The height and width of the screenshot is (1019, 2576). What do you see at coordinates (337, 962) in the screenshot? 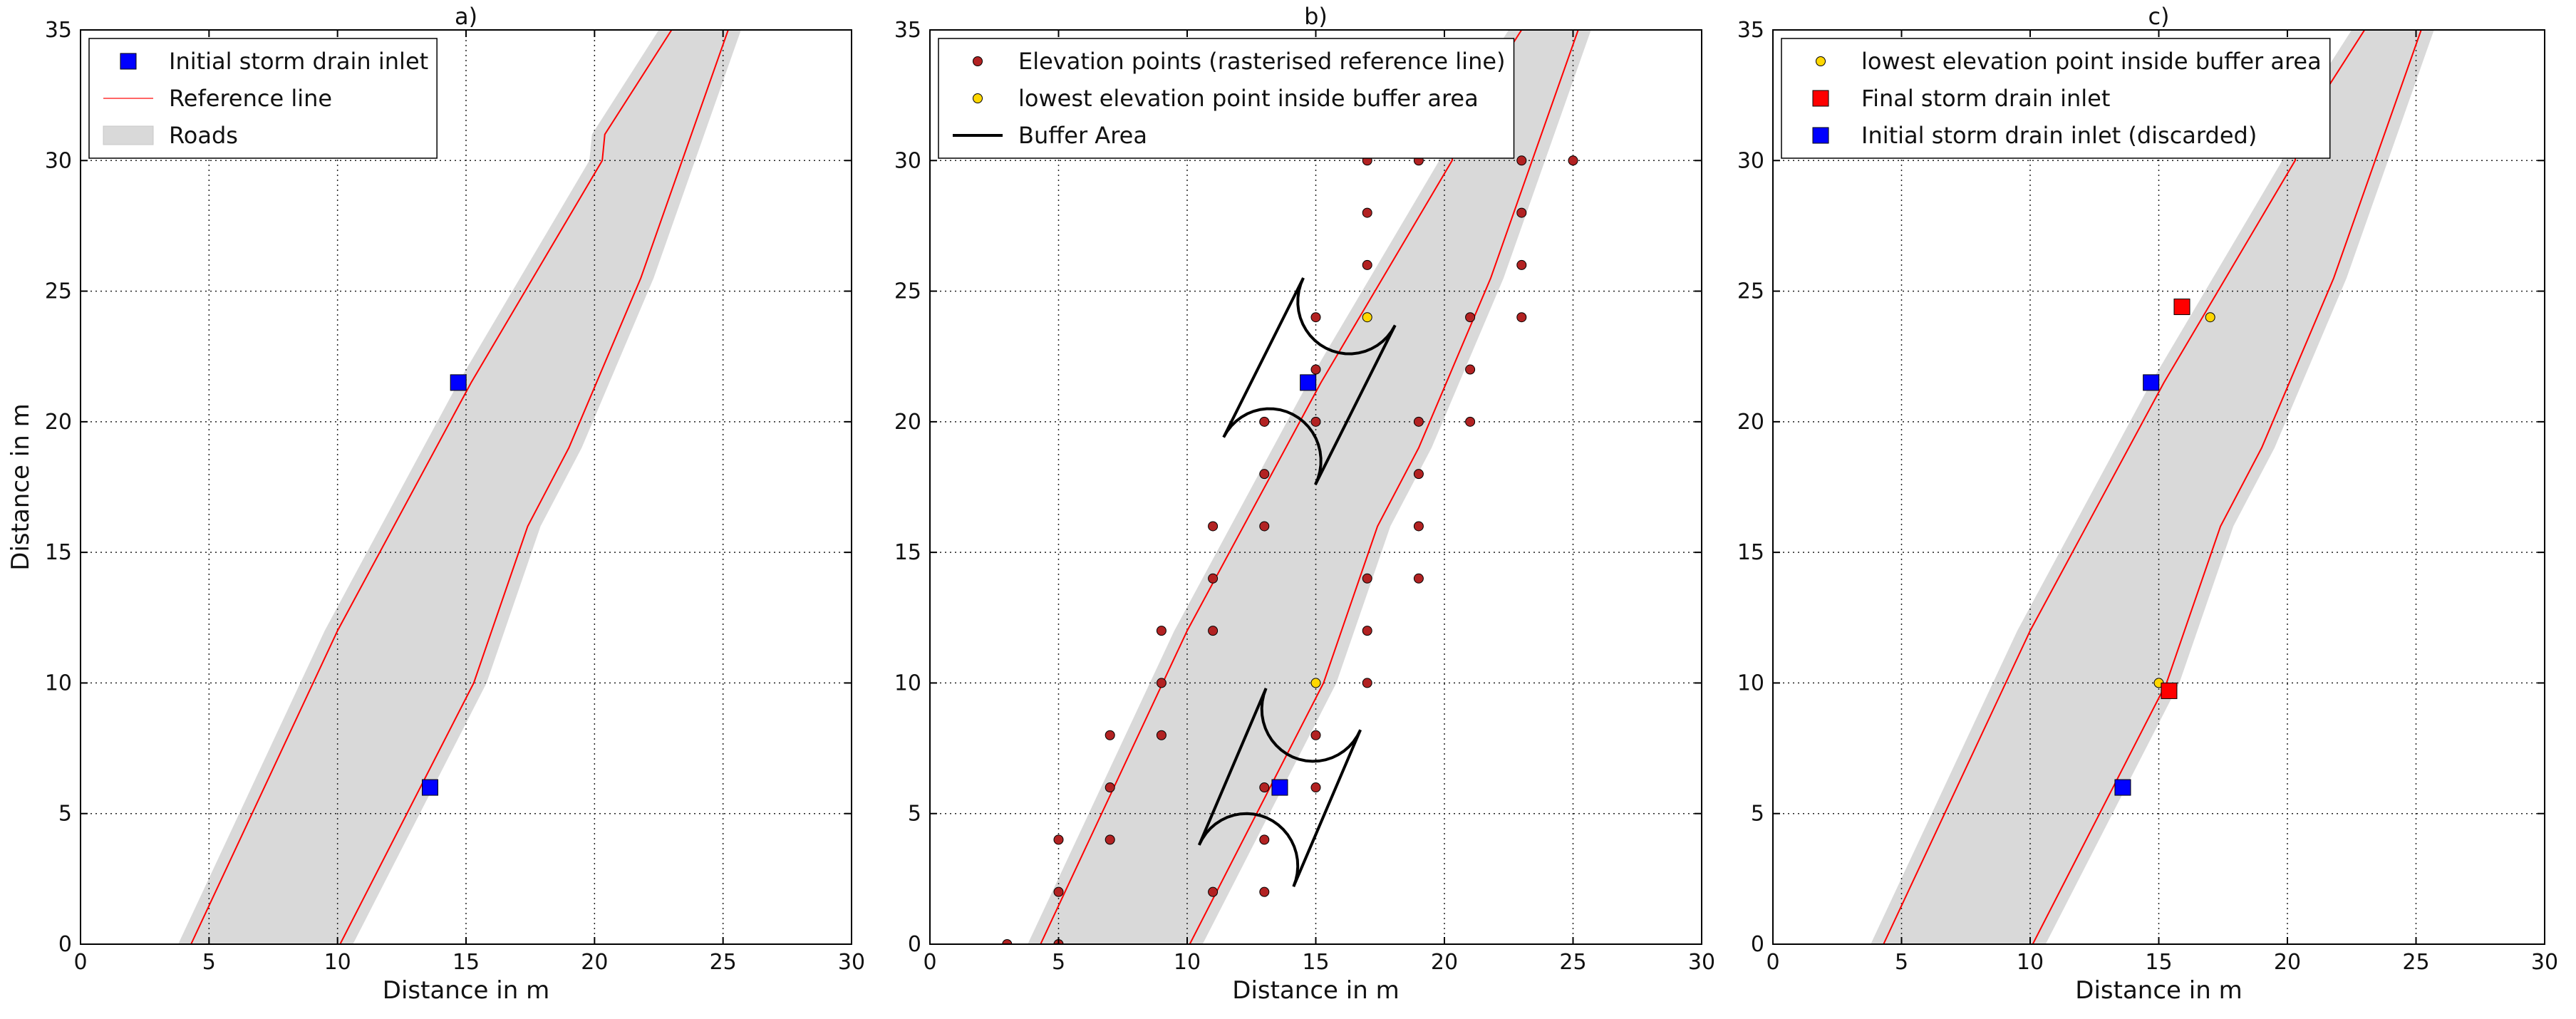
I see `x-tick-label: 10` at bounding box center [337, 962].